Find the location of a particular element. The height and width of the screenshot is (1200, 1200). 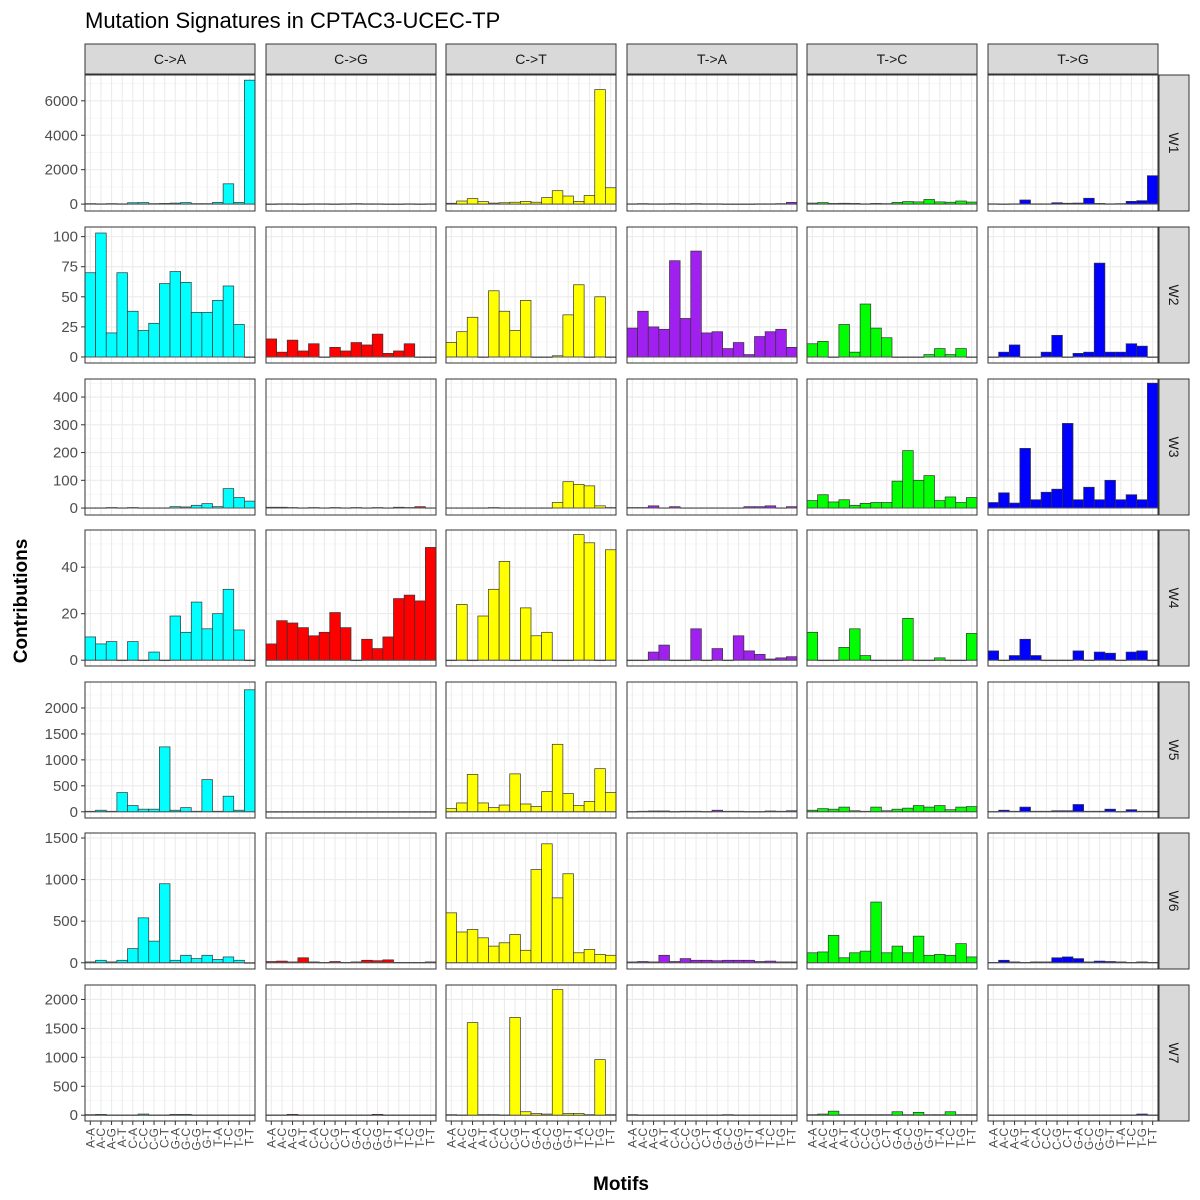

facet-strip-w4 is located at coordinates (1174, 598).